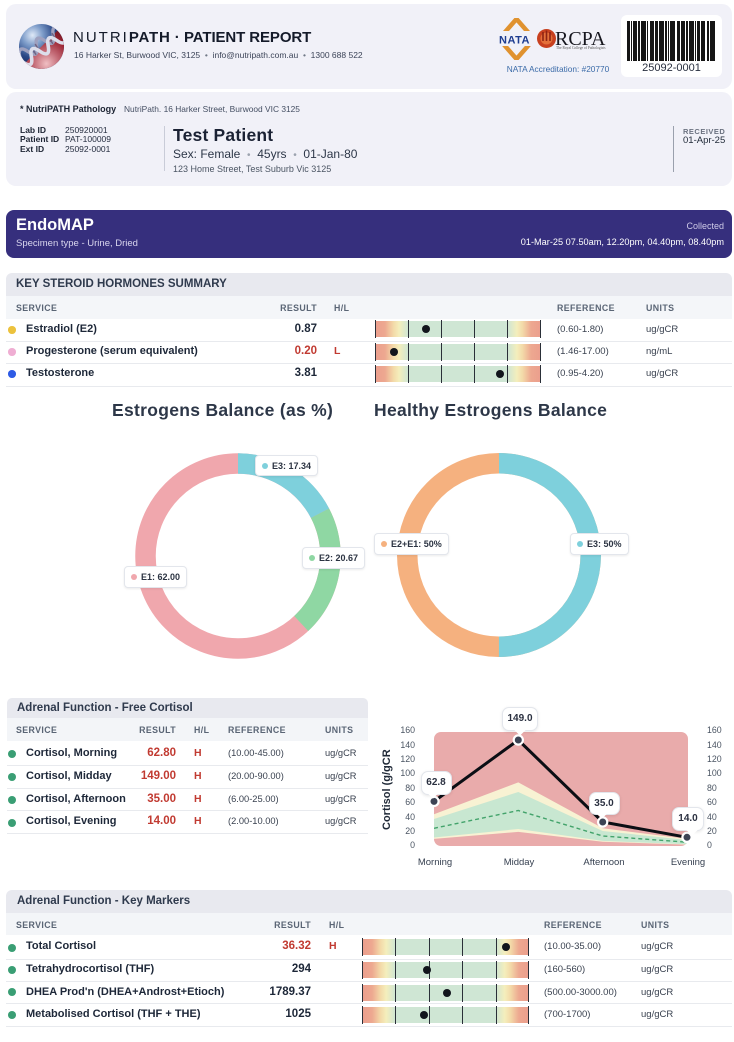 This screenshot has width=734, height=1042. What do you see at coordinates (387, 789) in the screenshot?
I see `svg-text: Cortisol (g/gCR` at bounding box center [387, 789].